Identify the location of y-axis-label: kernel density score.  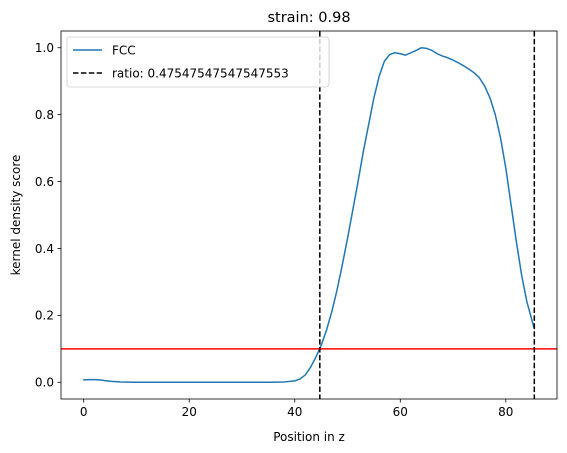
(16, 215).